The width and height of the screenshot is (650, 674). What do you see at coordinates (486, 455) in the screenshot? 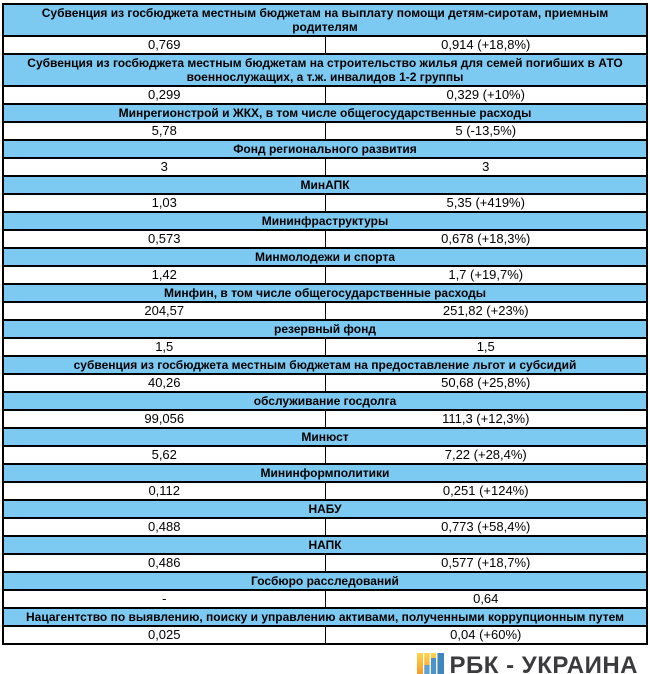
I see `value-cell-right: 7,22 (+28,4%)` at bounding box center [486, 455].